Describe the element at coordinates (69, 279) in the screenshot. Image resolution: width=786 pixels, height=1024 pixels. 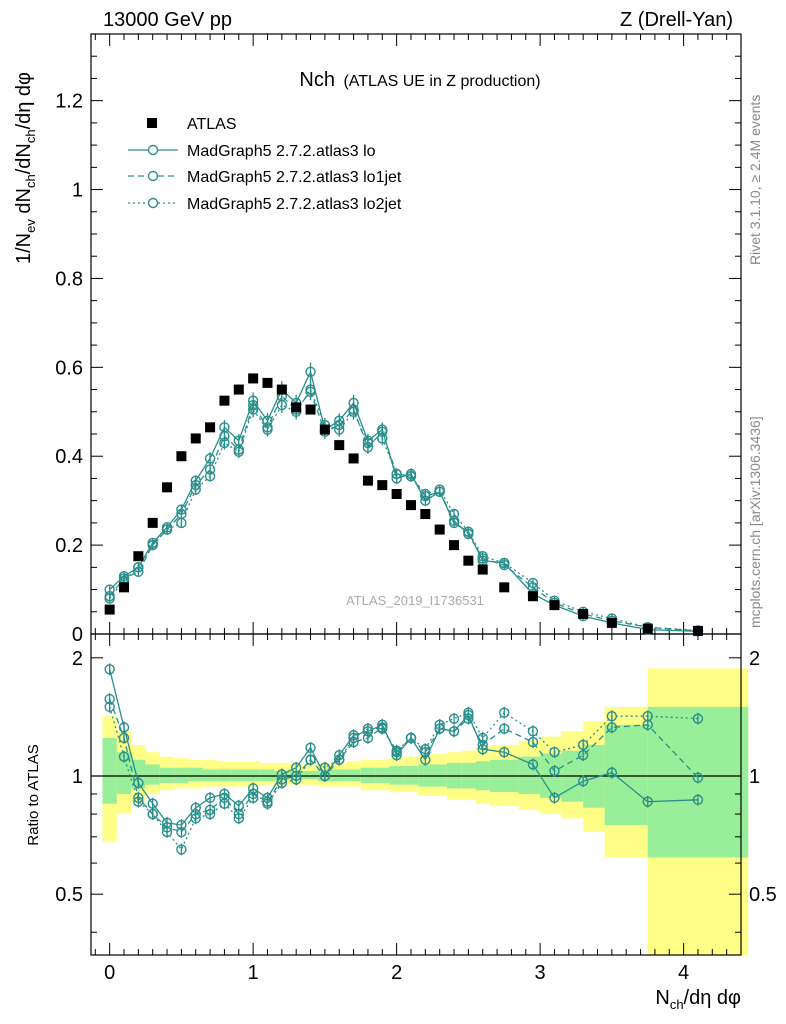
I see `y-tick-label: 0.8` at that location.